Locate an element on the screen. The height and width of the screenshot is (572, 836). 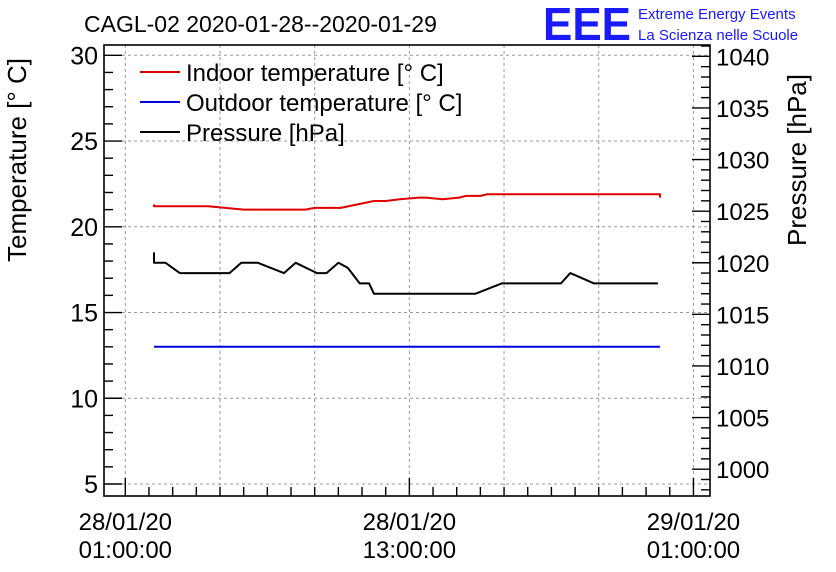
eee-logo-text: EEE is located at coordinates (587, 23).